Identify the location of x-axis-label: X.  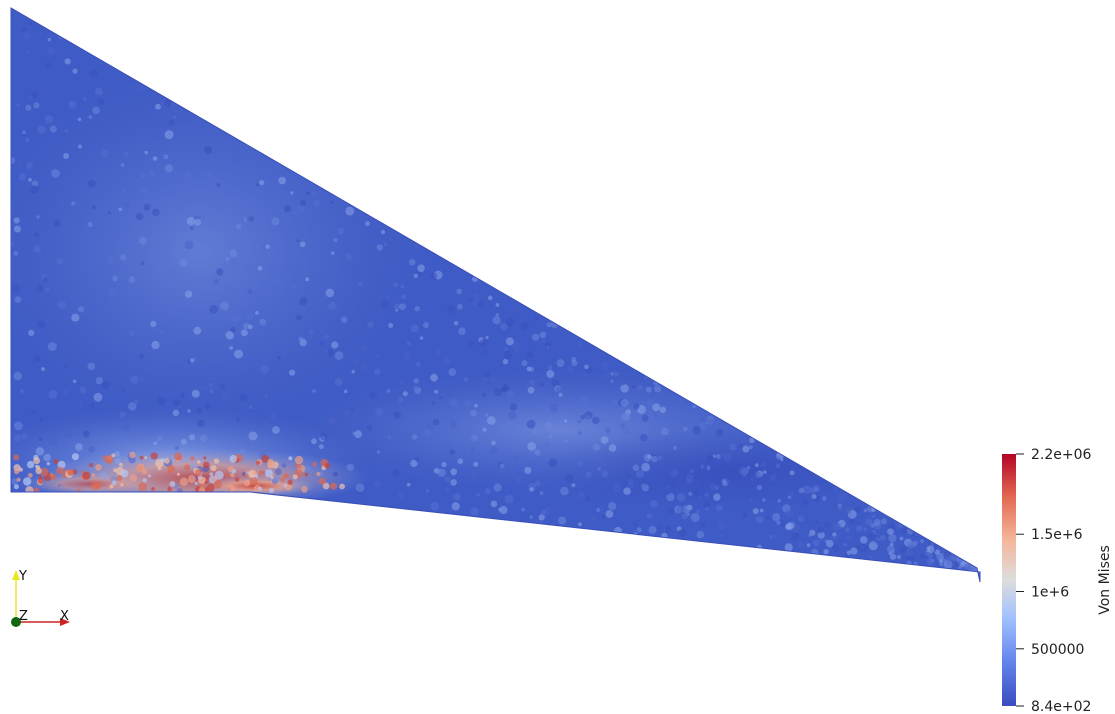
(64, 616).